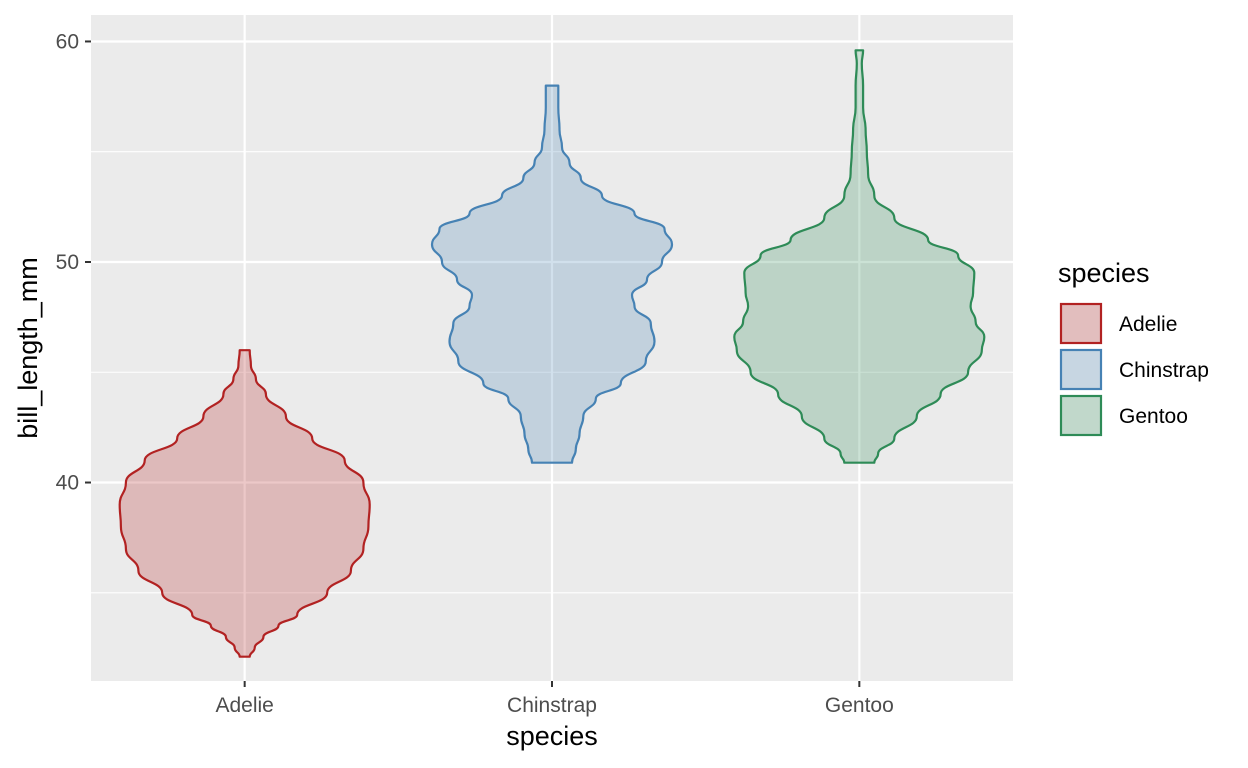 This screenshot has height=768, width=1248. Describe the element at coordinates (67, 262) in the screenshot. I see `y-tick-label: 50` at that location.